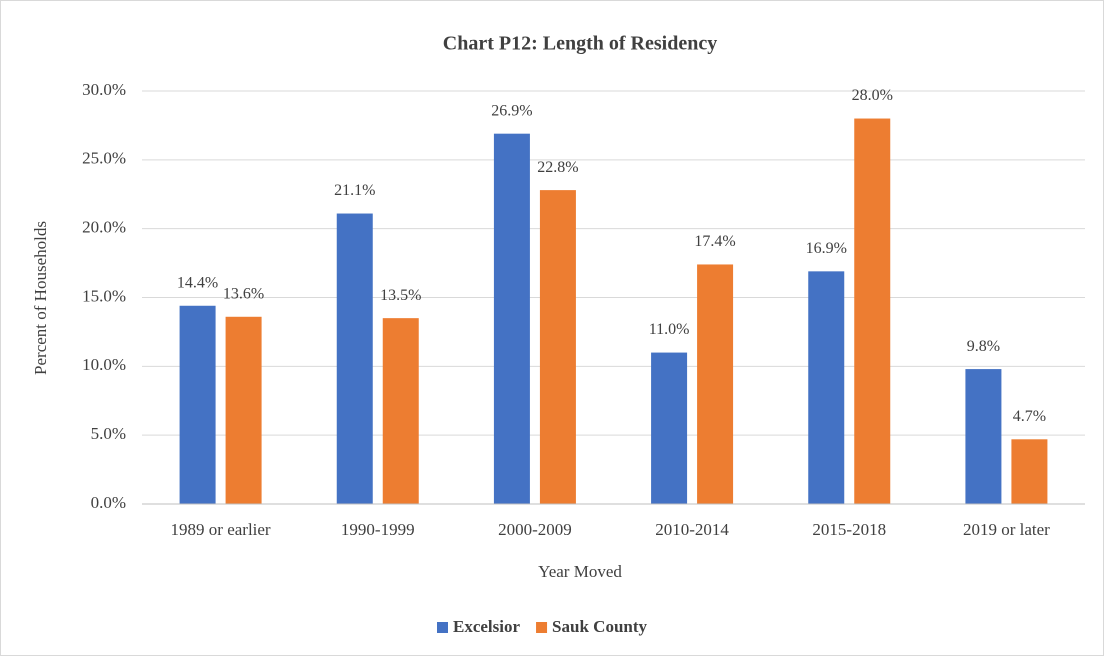 The height and width of the screenshot is (657, 1105). What do you see at coordinates (714, 241) in the screenshot?
I see `data-label: 17.4%` at bounding box center [714, 241].